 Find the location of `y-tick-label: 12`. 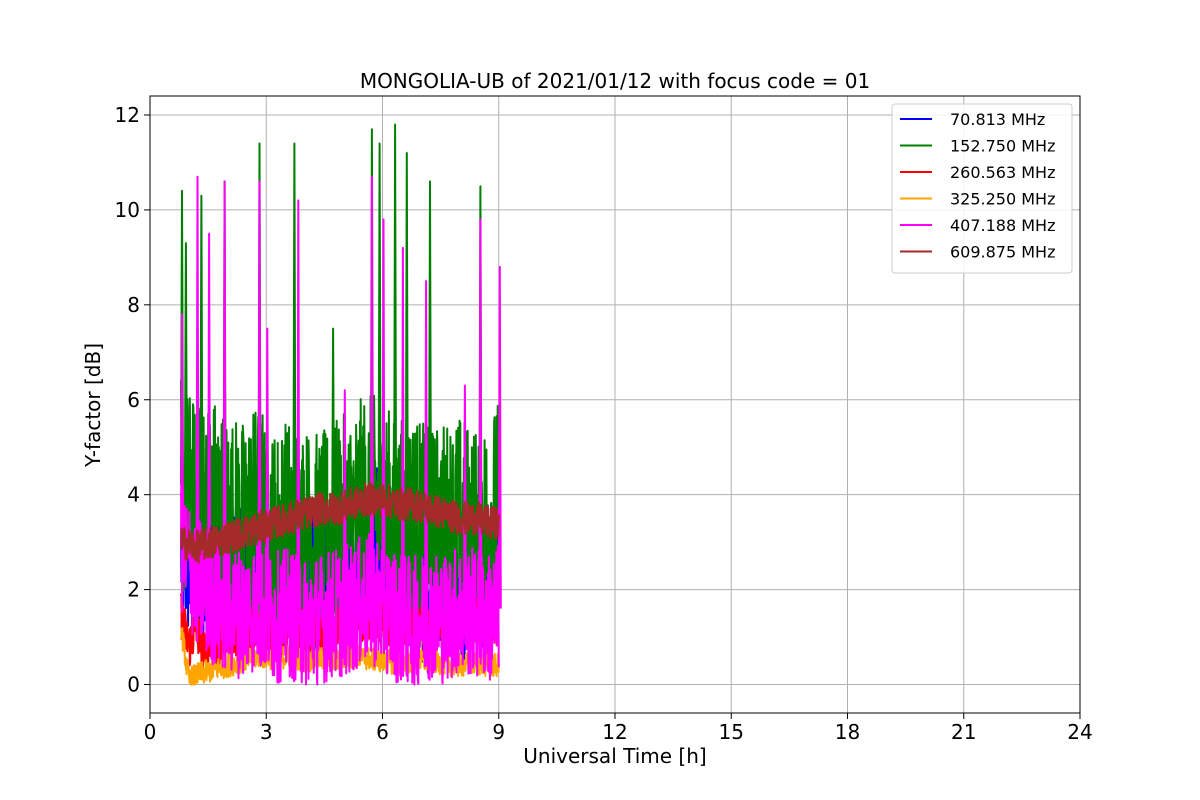

y-tick-label: 12 is located at coordinates (127, 115).